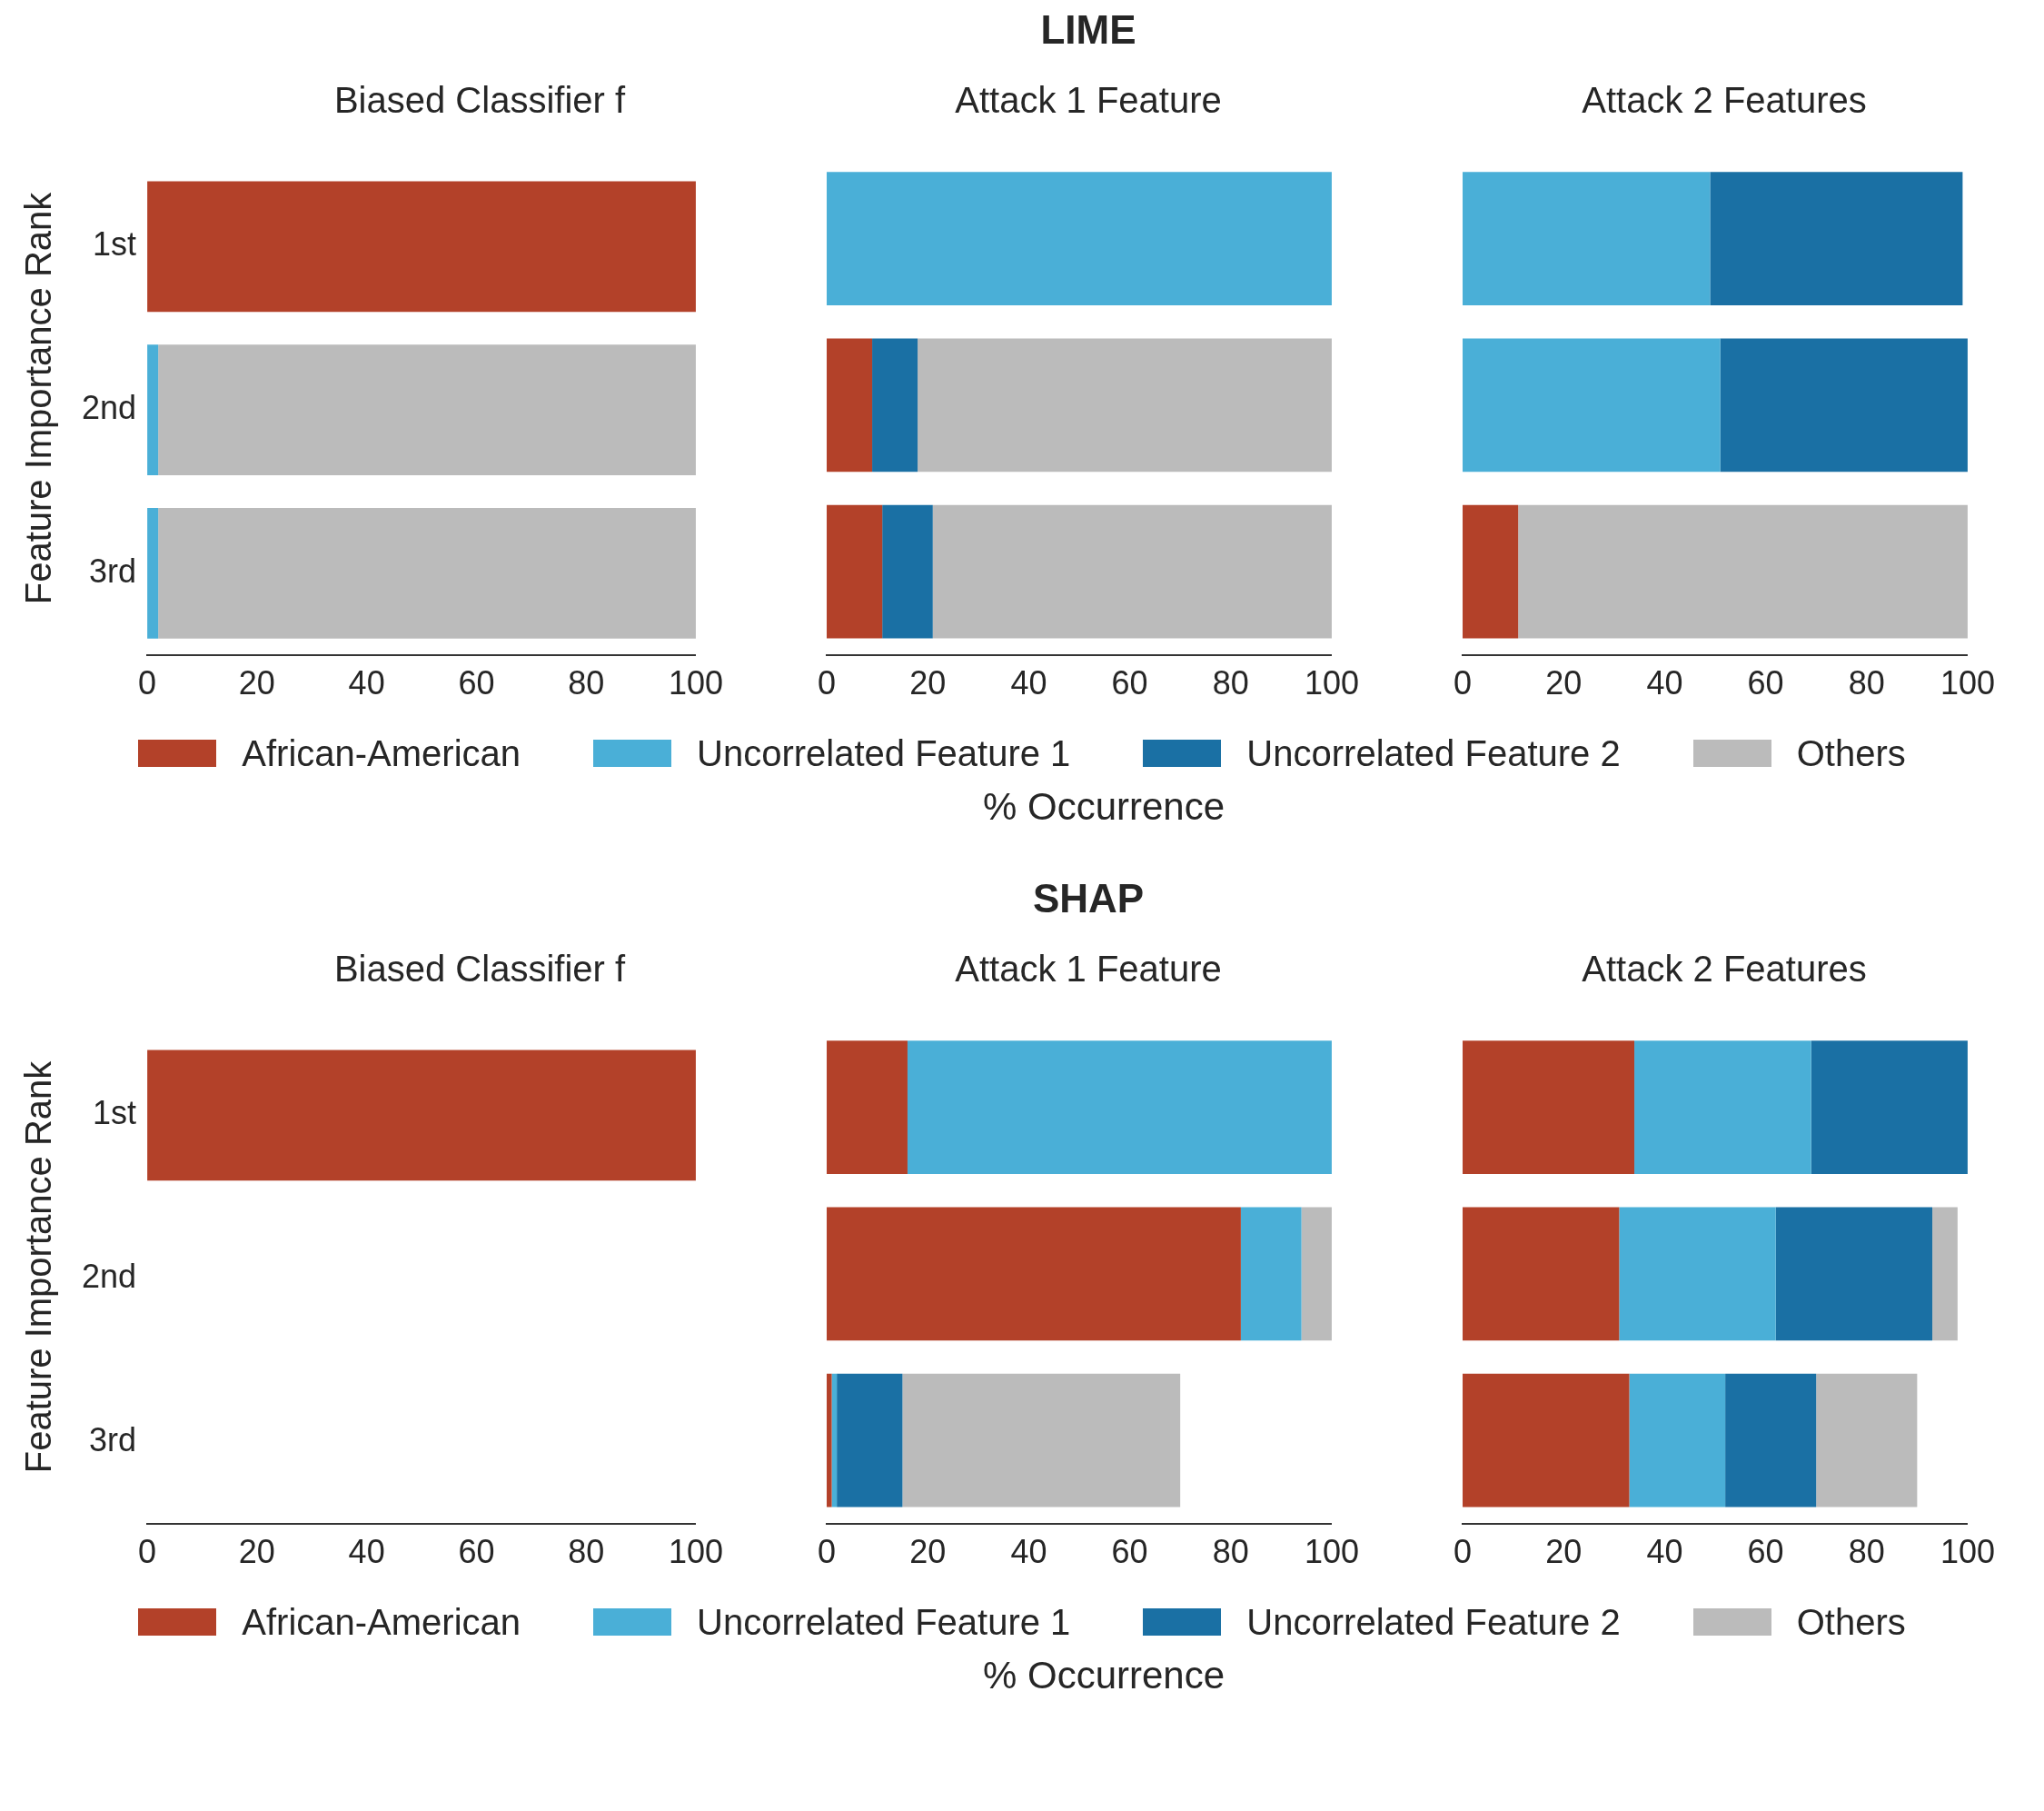 This screenshot has width=2044, height=1811. What do you see at coordinates (1088, 30) in the screenshot?
I see `chart-title: LIME` at bounding box center [1088, 30].